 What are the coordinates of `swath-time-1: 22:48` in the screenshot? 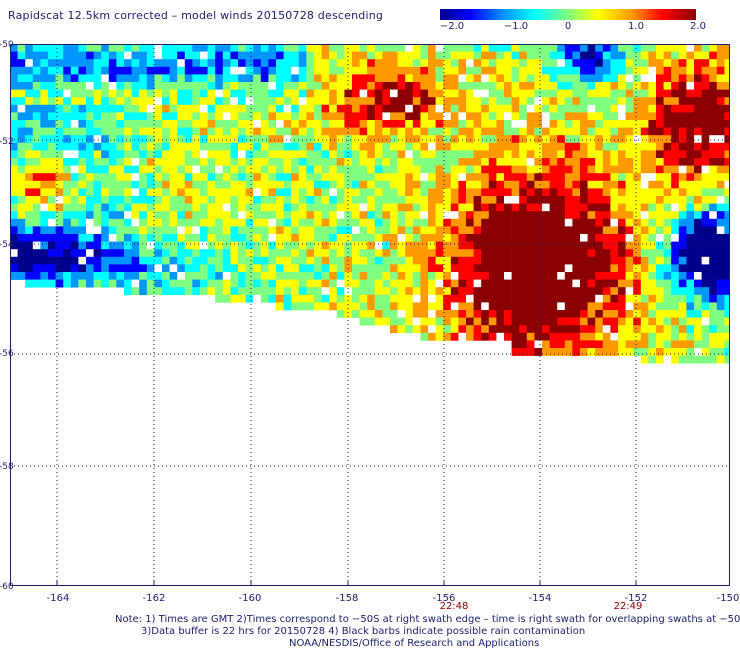 It's located at (454, 606).